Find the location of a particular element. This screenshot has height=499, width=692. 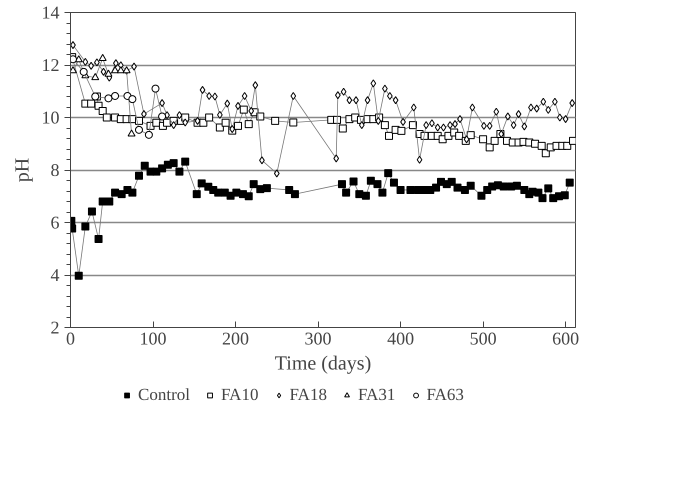

x-tick-label: 600 is located at coordinates (566, 338).